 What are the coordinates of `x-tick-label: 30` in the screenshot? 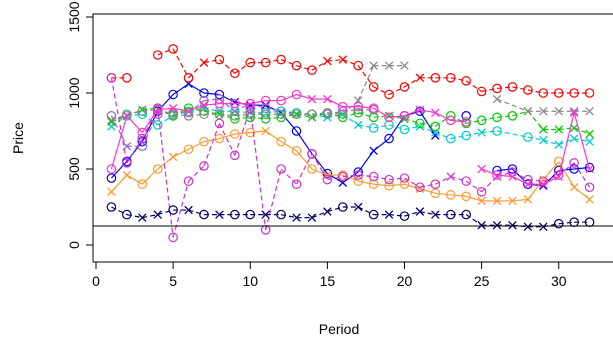 It's located at (559, 281).